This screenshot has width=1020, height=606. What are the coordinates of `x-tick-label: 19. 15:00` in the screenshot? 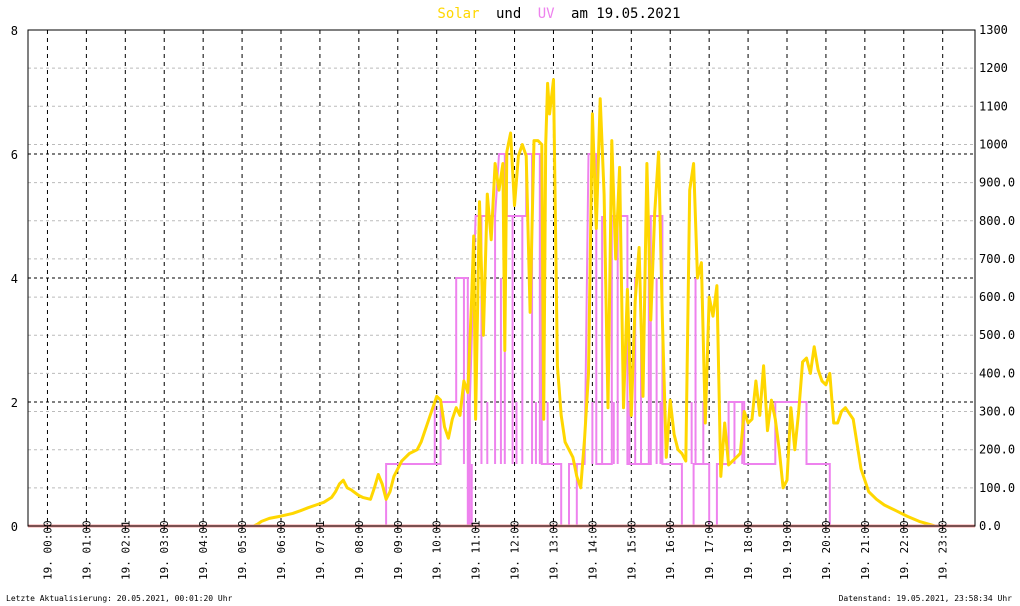 It's located at (631, 550).